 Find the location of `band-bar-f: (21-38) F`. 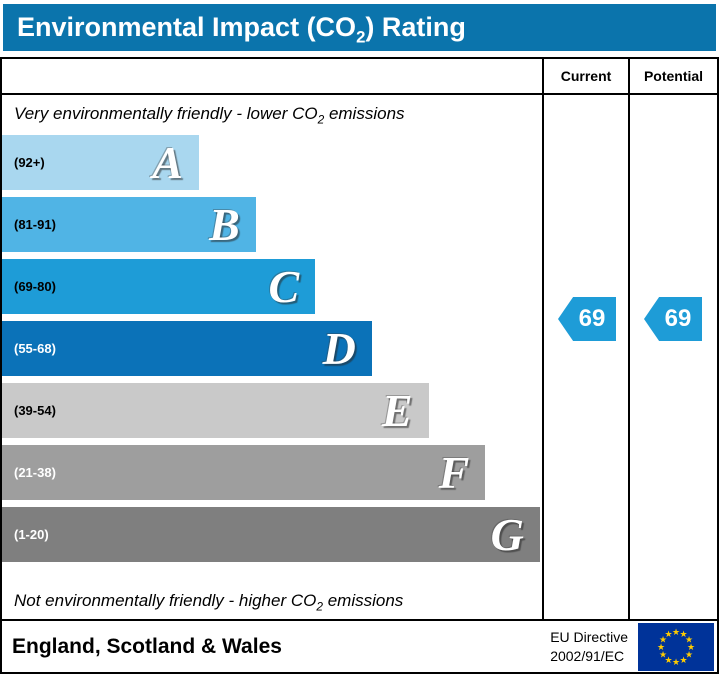

band-bar-f: (21-38) F is located at coordinates (244, 472).